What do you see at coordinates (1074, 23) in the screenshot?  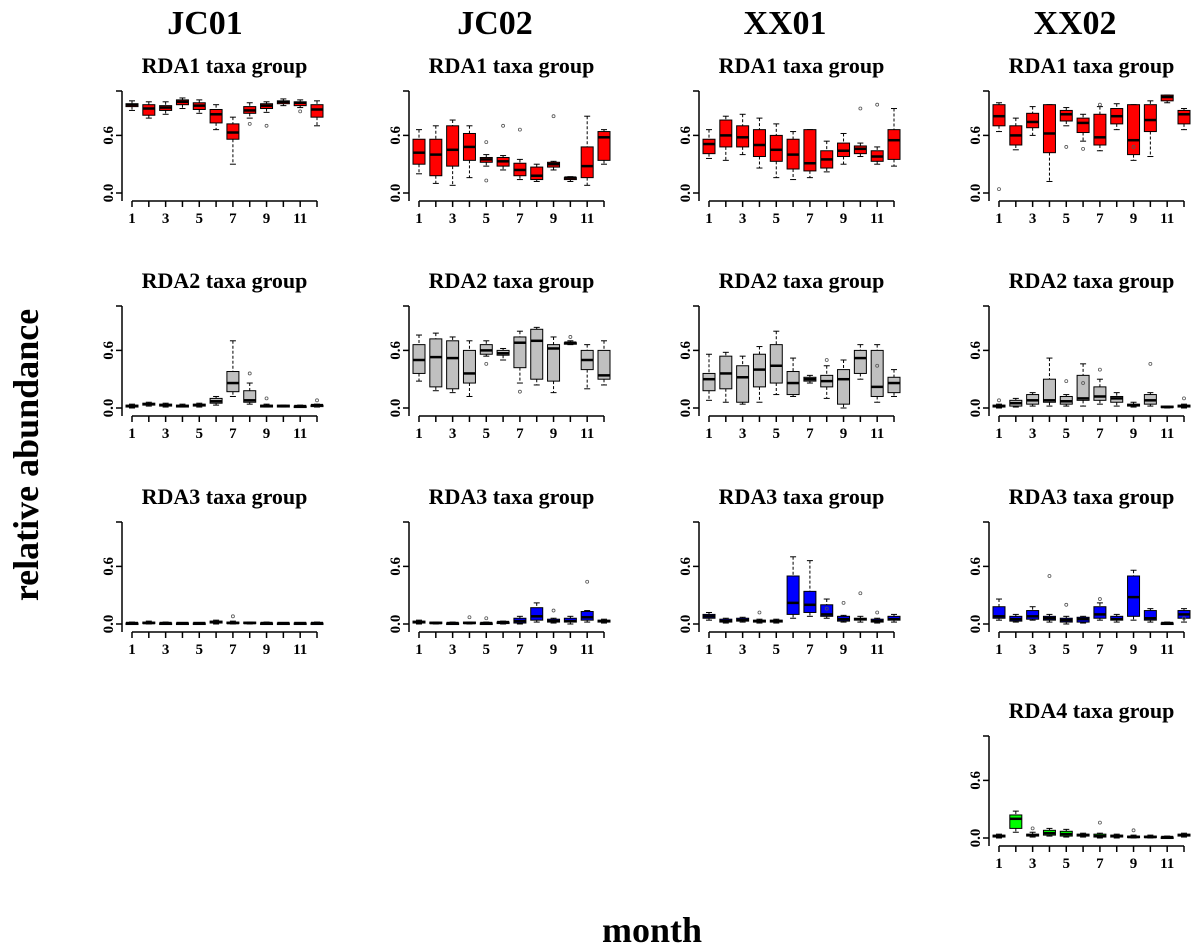 I see `site-header-xx02: XX02` at bounding box center [1074, 23].